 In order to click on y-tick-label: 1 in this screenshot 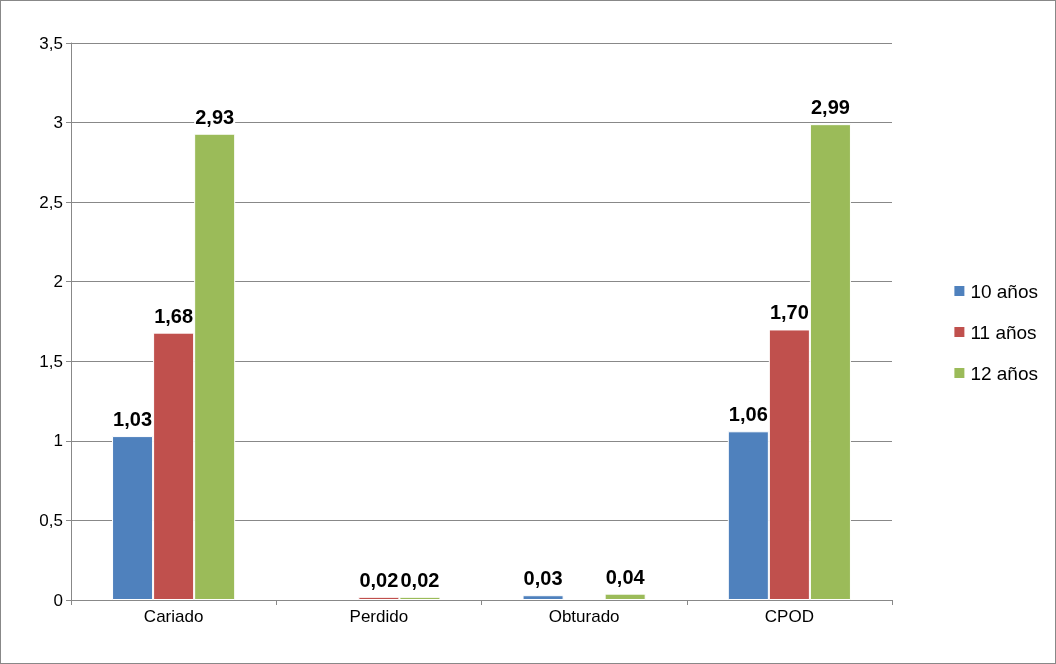, I will do `click(58, 441)`.